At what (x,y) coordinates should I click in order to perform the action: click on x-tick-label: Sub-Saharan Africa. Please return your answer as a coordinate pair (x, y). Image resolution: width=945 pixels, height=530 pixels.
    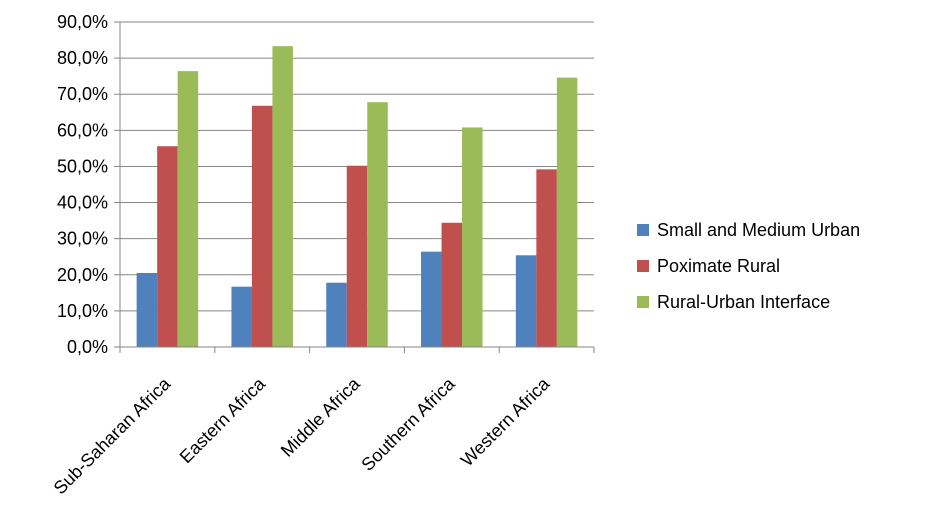
    Looking at the image, I should click on (112, 435).